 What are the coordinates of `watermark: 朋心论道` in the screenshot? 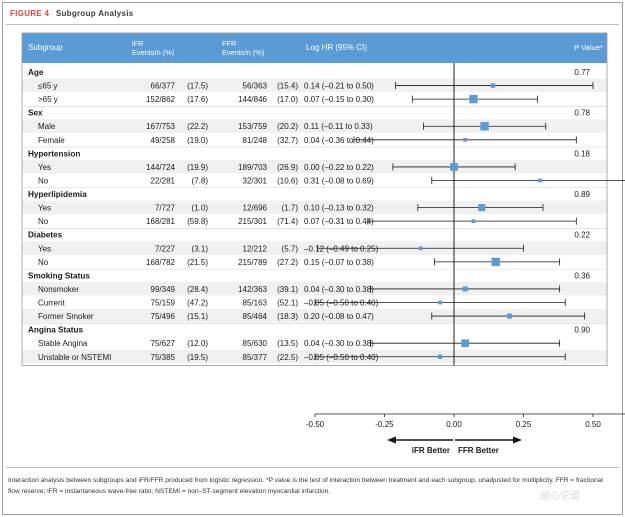 It's located at (560, 496).